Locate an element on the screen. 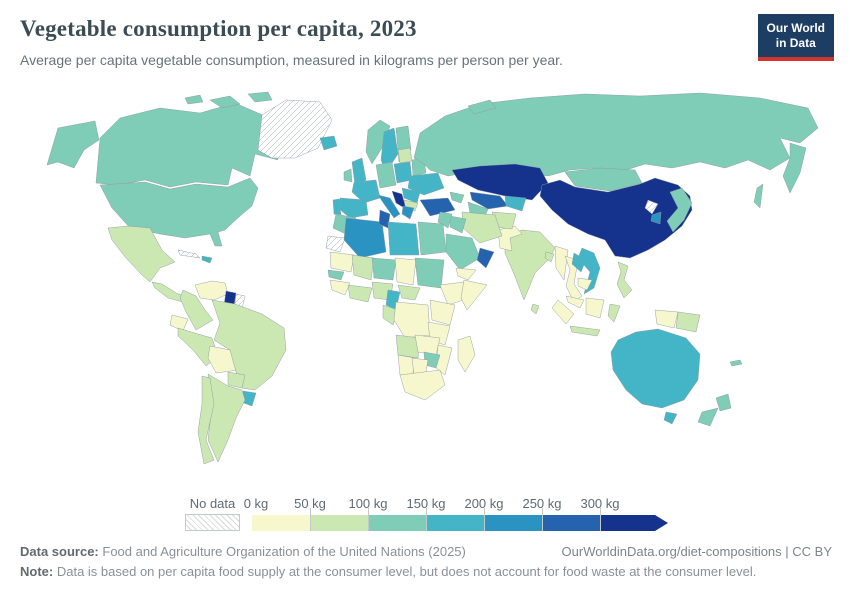 This screenshot has width=850, height=600. region-brazil: Brazil is located at coordinates (249, 345).